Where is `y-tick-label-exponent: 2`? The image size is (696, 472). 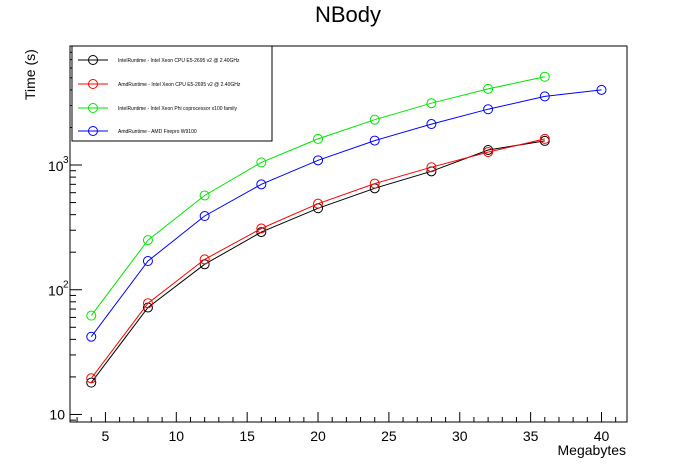 y-tick-label-exponent: 2 is located at coordinates (66, 285).